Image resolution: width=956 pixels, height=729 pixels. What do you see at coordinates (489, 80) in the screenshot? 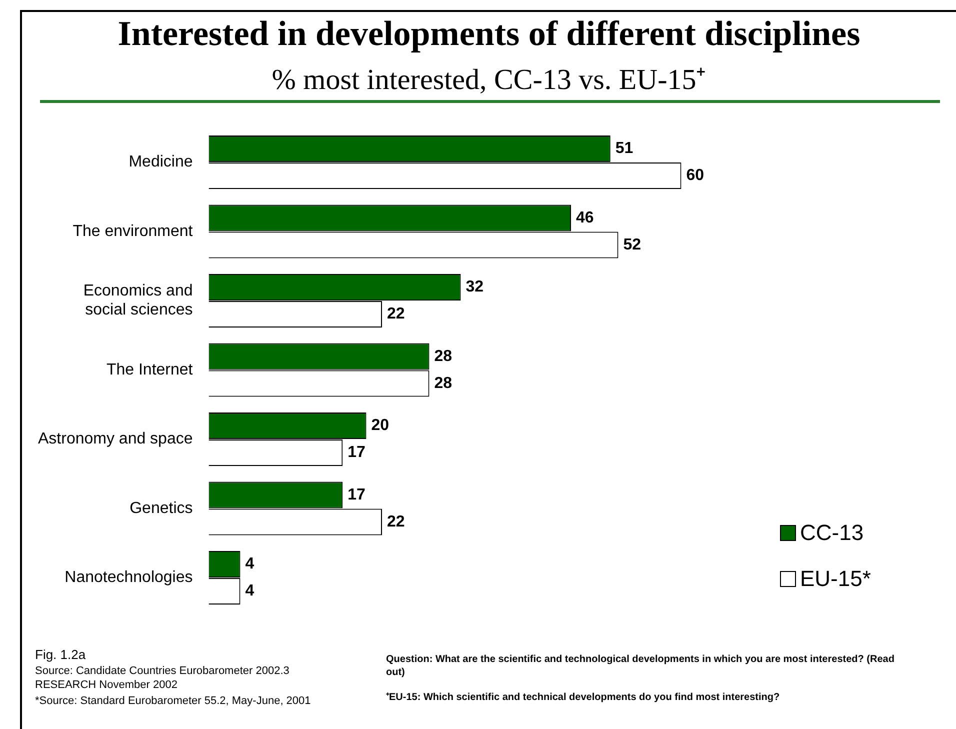
I see `chart-subtitle: % most interested, CC-13 vs. EU-15⁺` at bounding box center [489, 80].